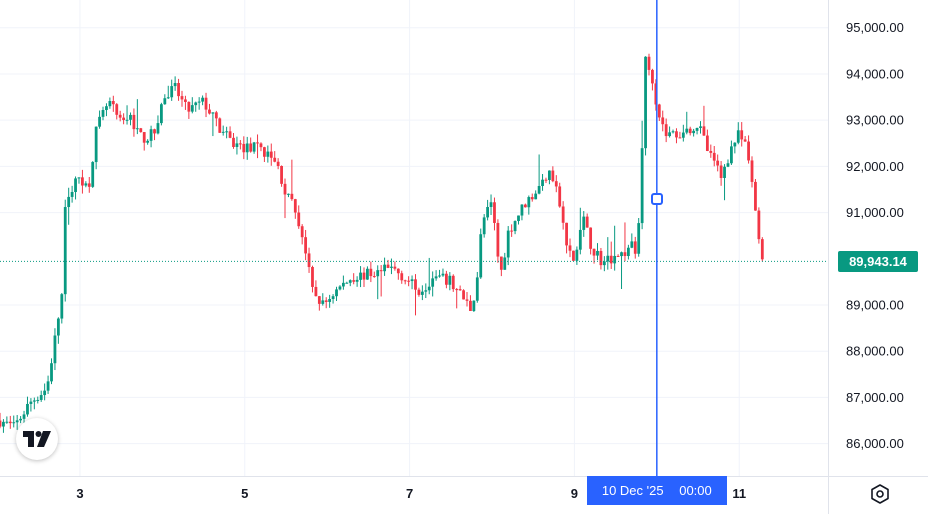 Image resolution: width=928 pixels, height=519 pixels. I want to click on settings-icon, so click(880, 494).